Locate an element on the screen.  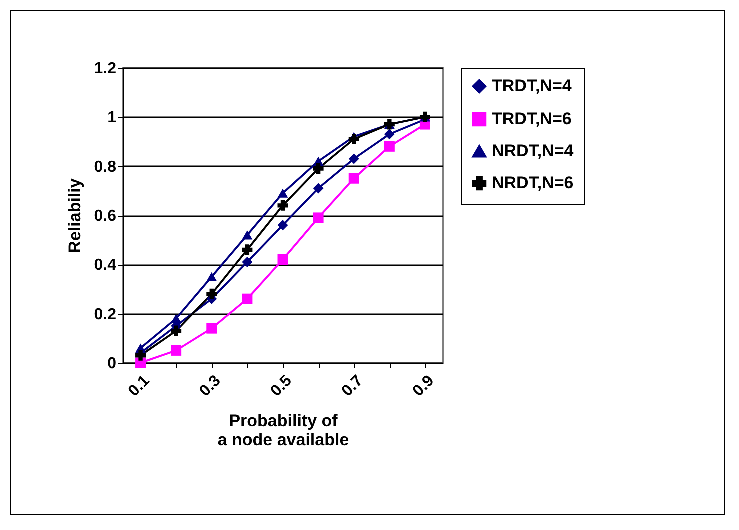
legend-label: TRDT,N=6 is located at coordinates (532, 119).